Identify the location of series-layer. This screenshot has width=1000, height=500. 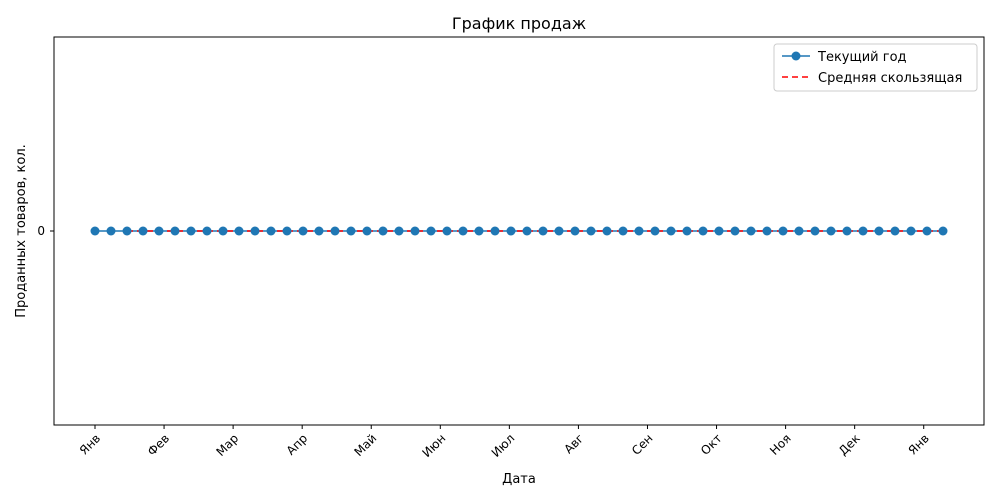
(519, 231).